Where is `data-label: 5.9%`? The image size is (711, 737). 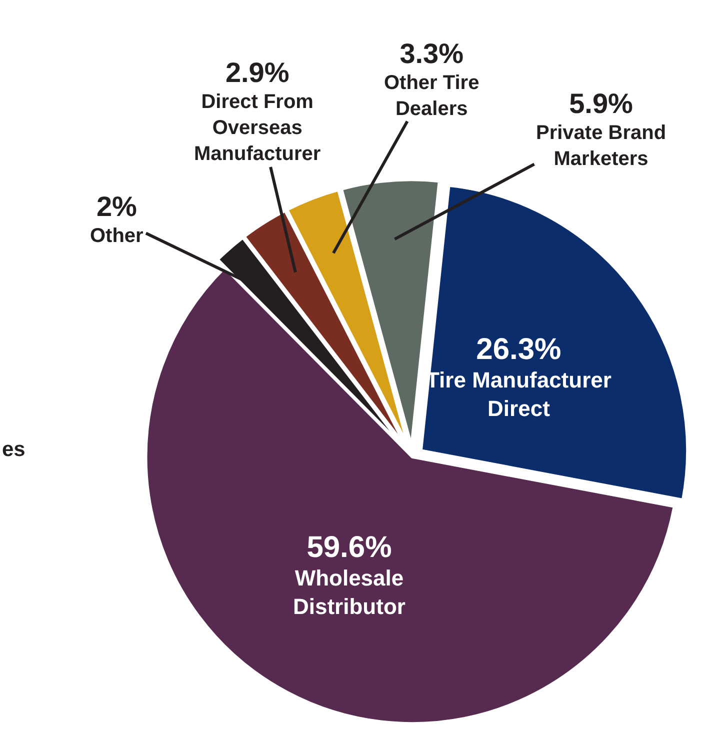
data-label: 5.9% is located at coordinates (601, 103).